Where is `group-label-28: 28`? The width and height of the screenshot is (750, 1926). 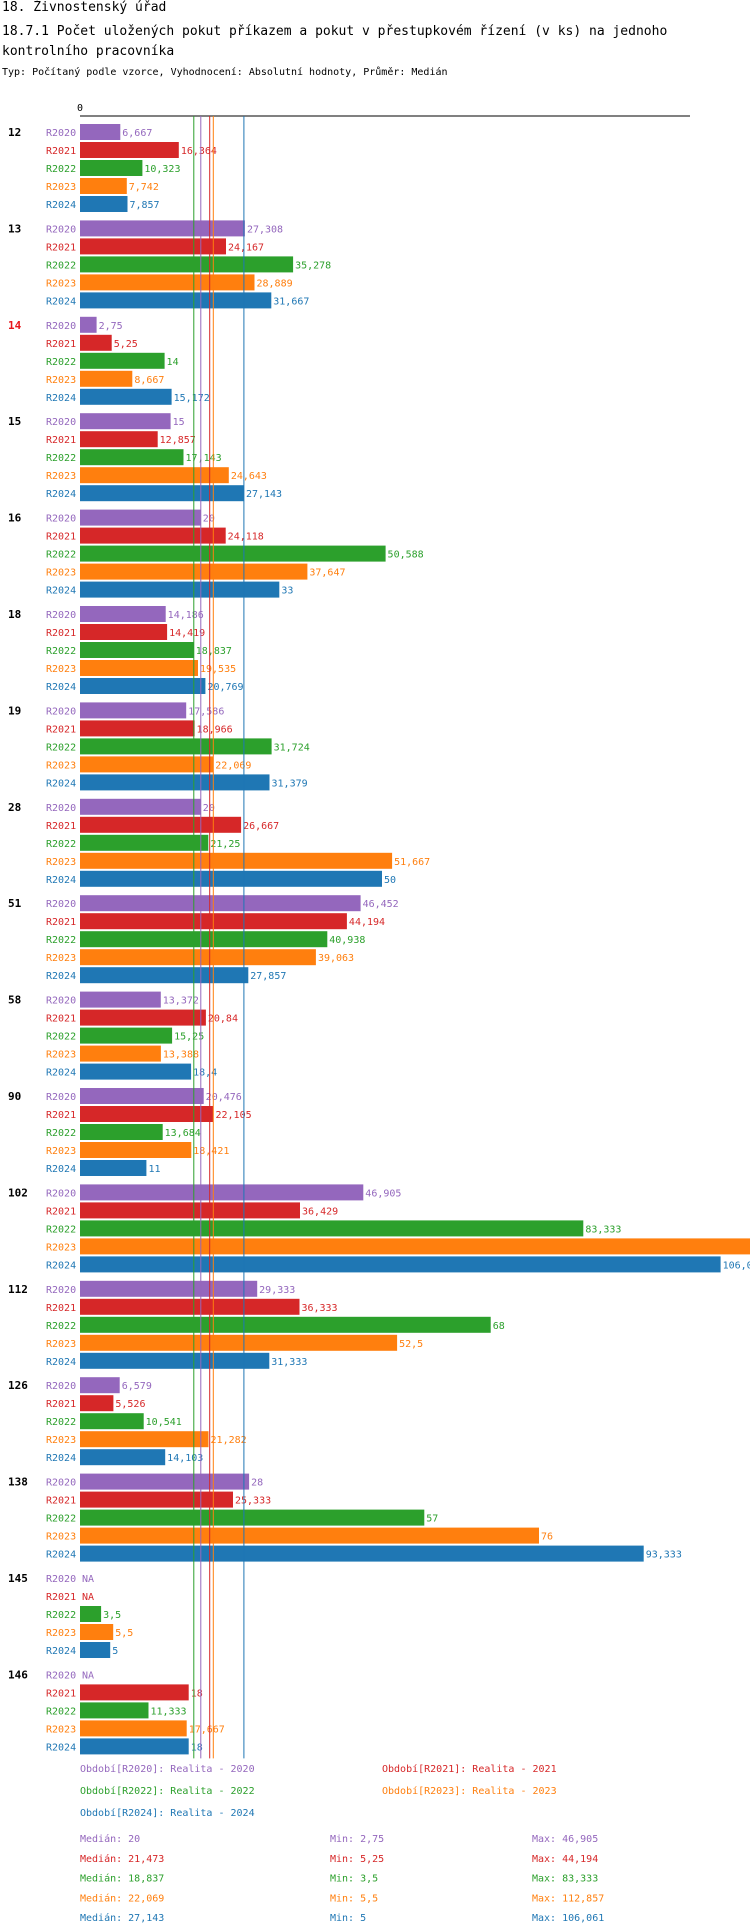 group-label-28: 28 is located at coordinates (14, 807).